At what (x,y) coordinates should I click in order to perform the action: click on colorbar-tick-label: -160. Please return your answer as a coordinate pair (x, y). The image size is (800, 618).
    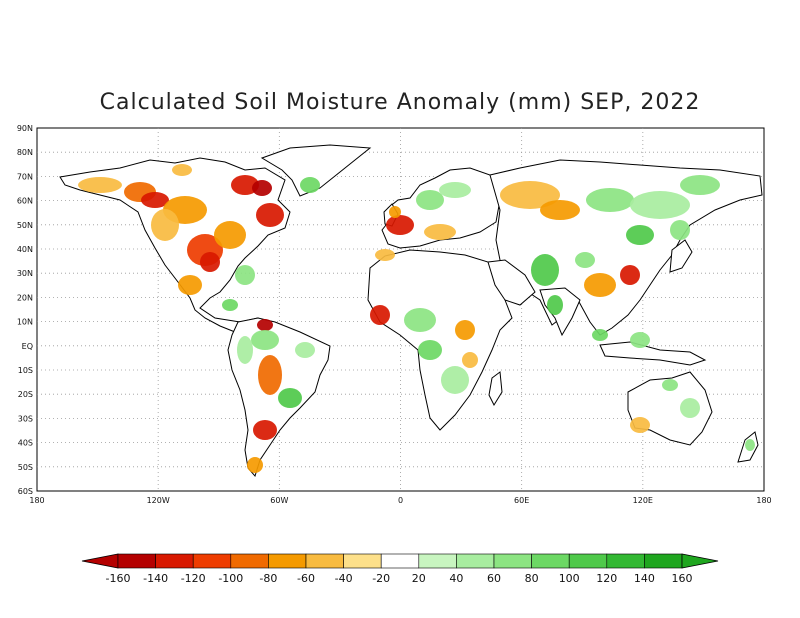
    Looking at the image, I should click on (118, 578).